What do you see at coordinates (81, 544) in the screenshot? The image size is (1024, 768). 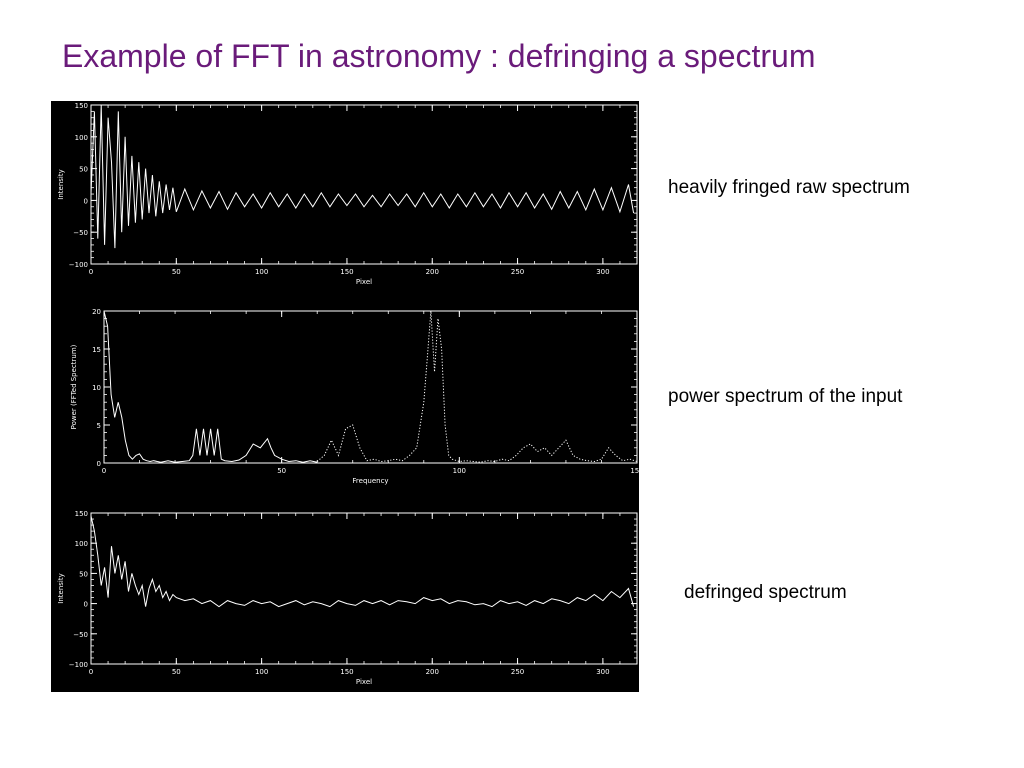 I see `y-tick-label-3-4: 100` at bounding box center [81, 544].